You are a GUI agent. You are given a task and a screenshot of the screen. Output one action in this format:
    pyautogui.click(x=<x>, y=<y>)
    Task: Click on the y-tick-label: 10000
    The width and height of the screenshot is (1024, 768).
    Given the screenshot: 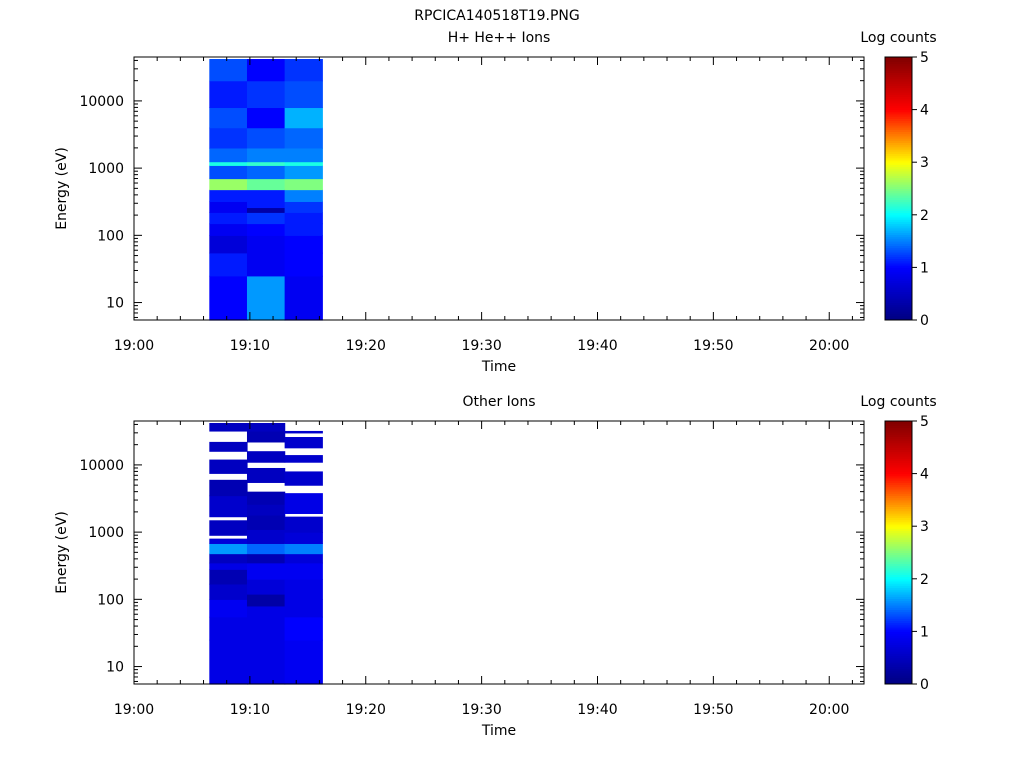 What is the action you would take?
    pyautogui.click(x=101, y=102)
    